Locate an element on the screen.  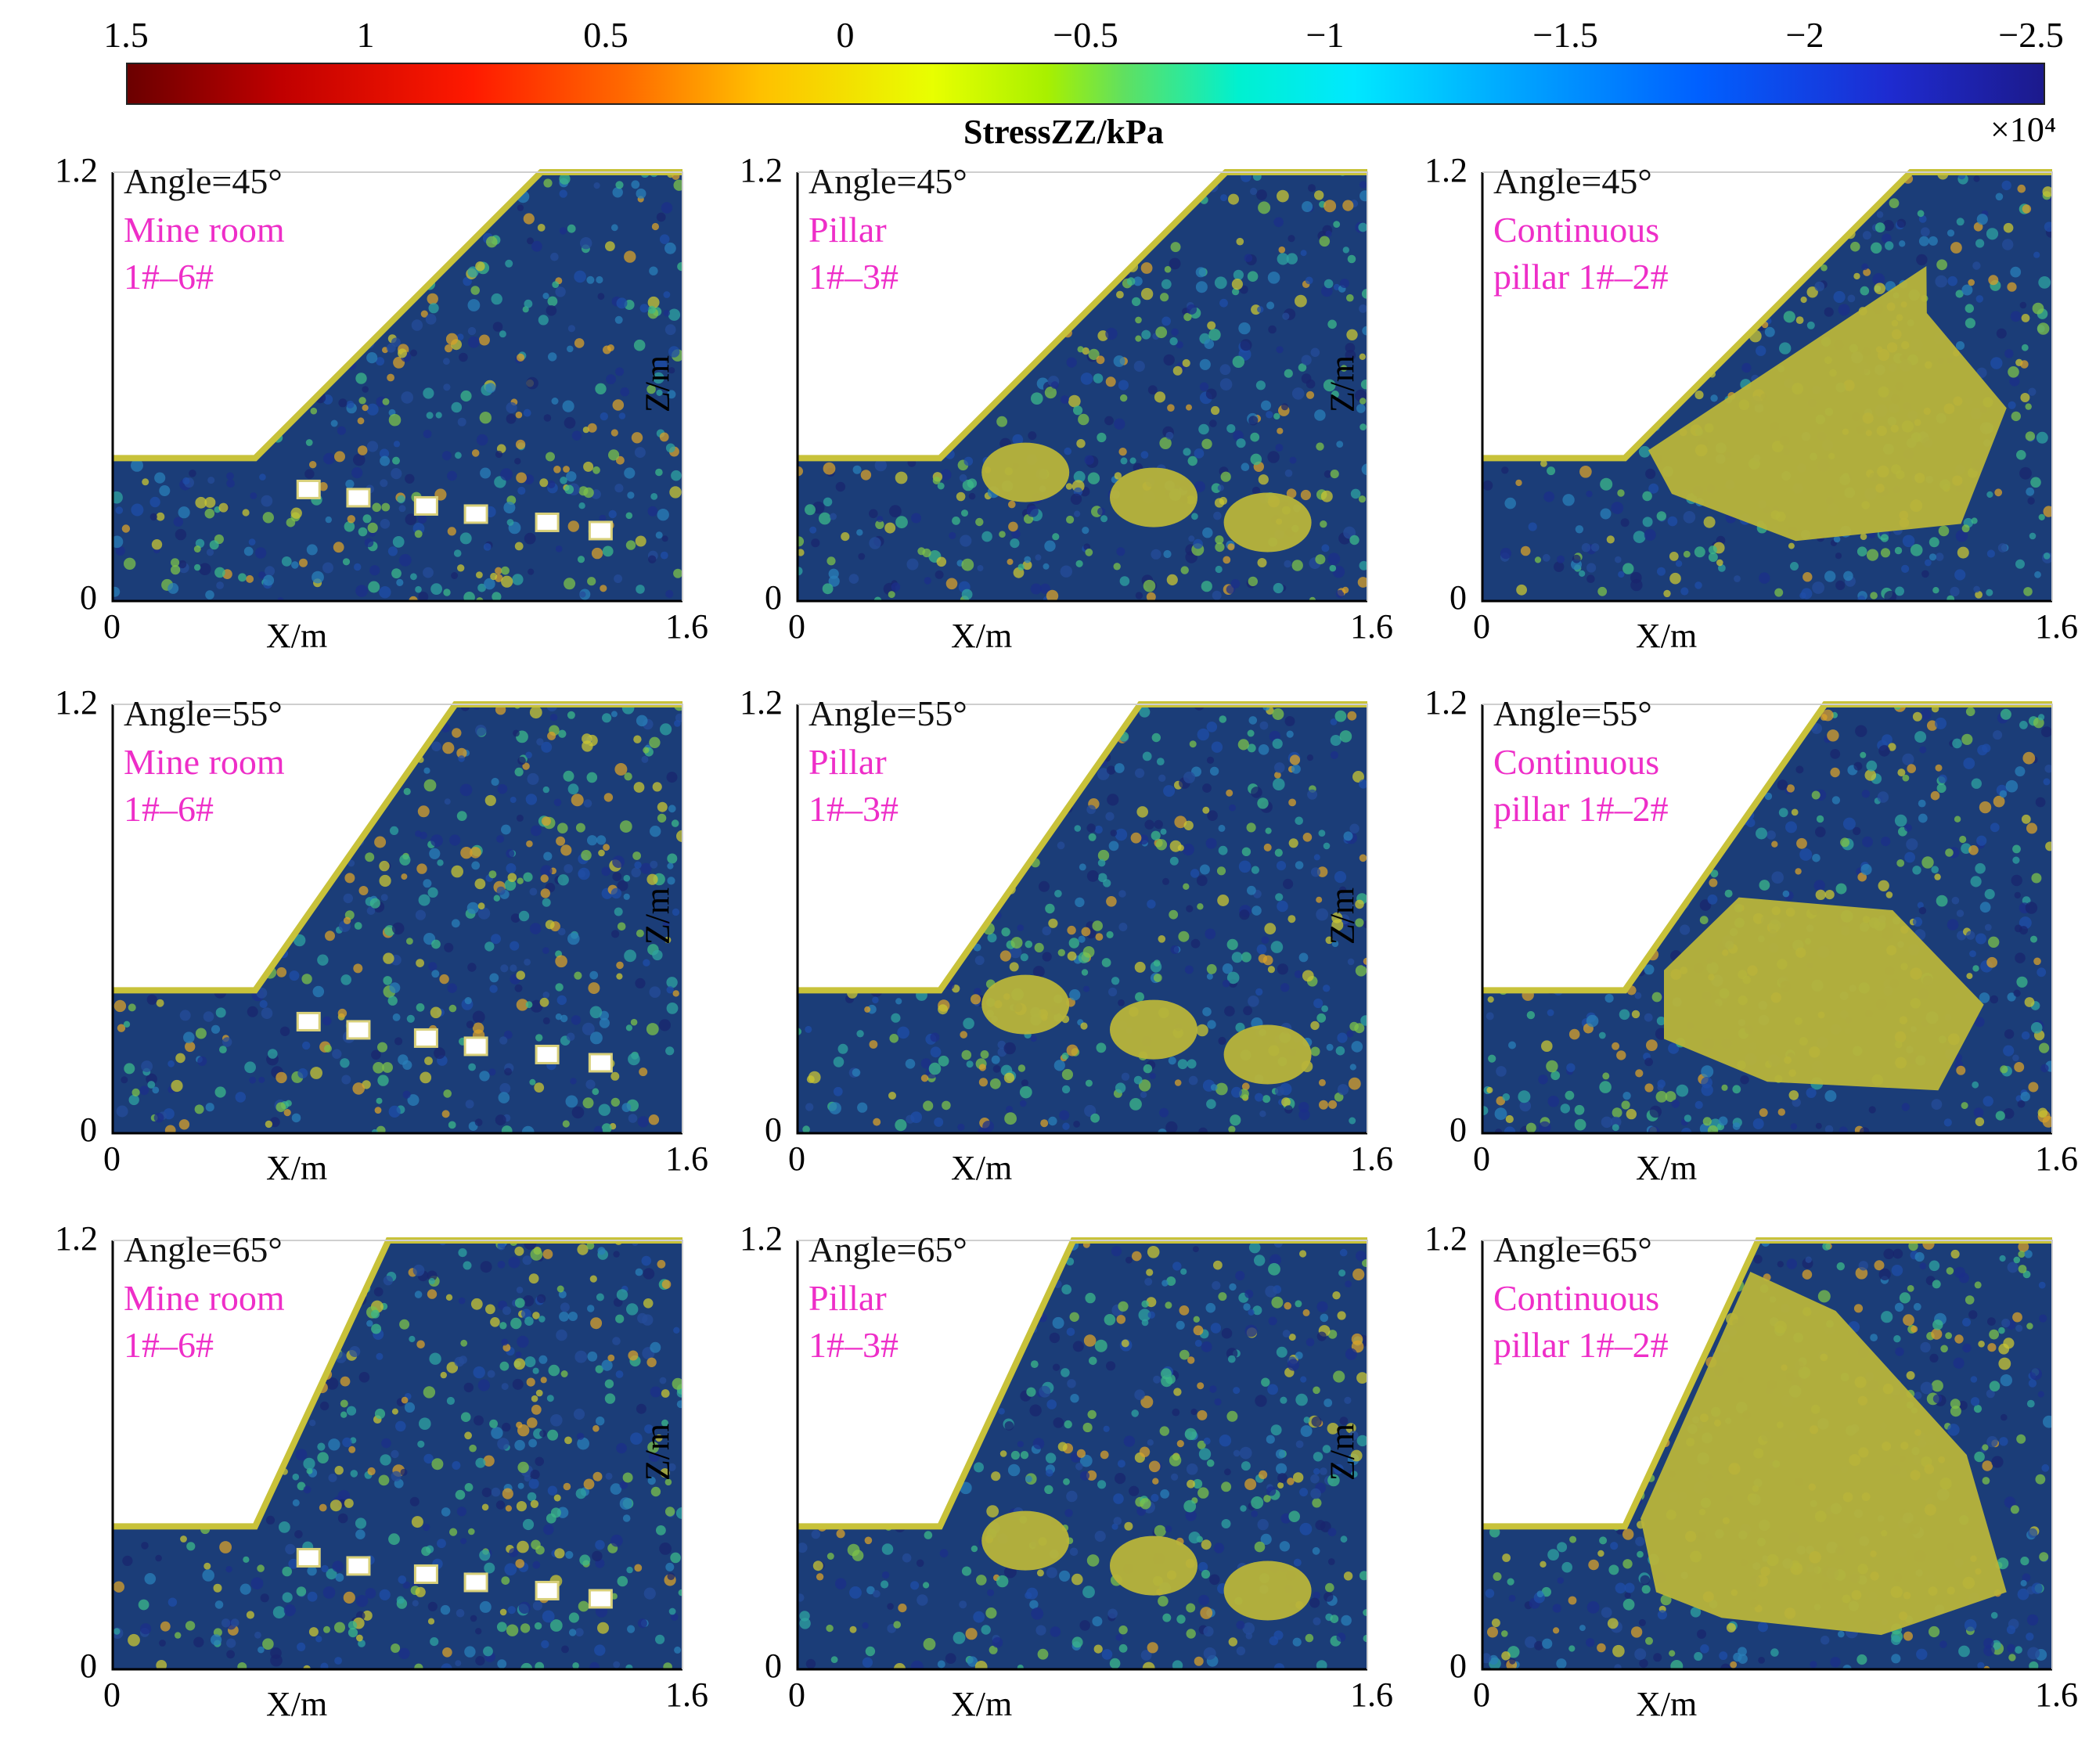
case-label-line1: Pillar is located at coordinates (848, 230).